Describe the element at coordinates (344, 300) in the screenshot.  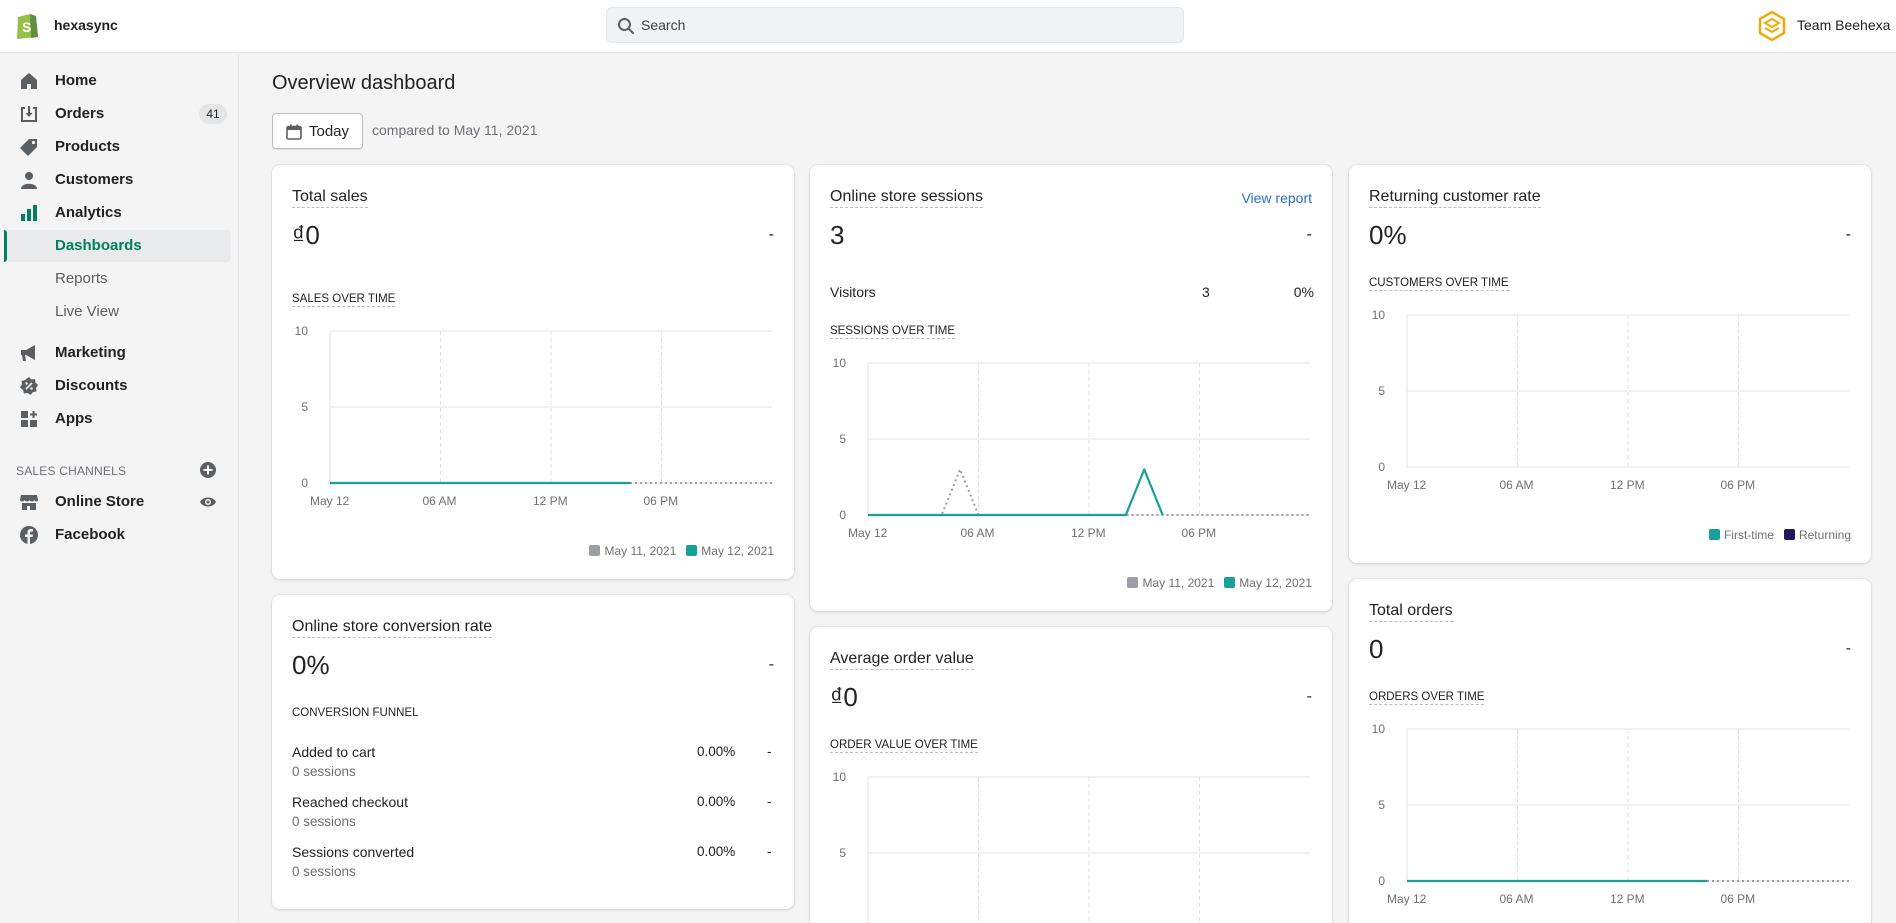
I see `chart-title: SALES OVER TIME` at that location.